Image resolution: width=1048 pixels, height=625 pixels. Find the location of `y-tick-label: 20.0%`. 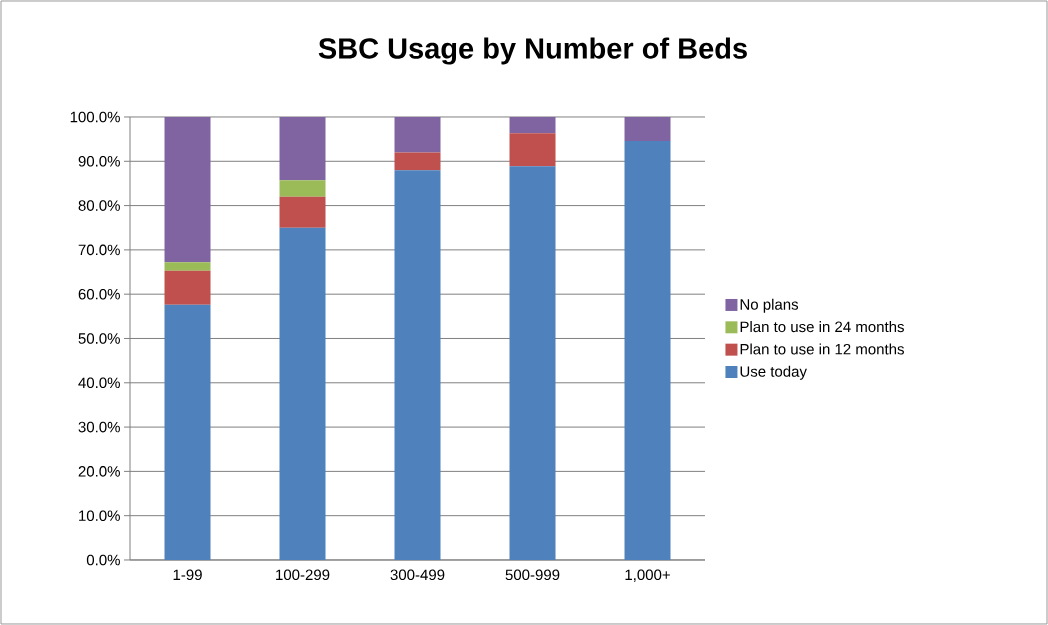

y-tick-label: 20.0% is located at coordinates (99, 471).